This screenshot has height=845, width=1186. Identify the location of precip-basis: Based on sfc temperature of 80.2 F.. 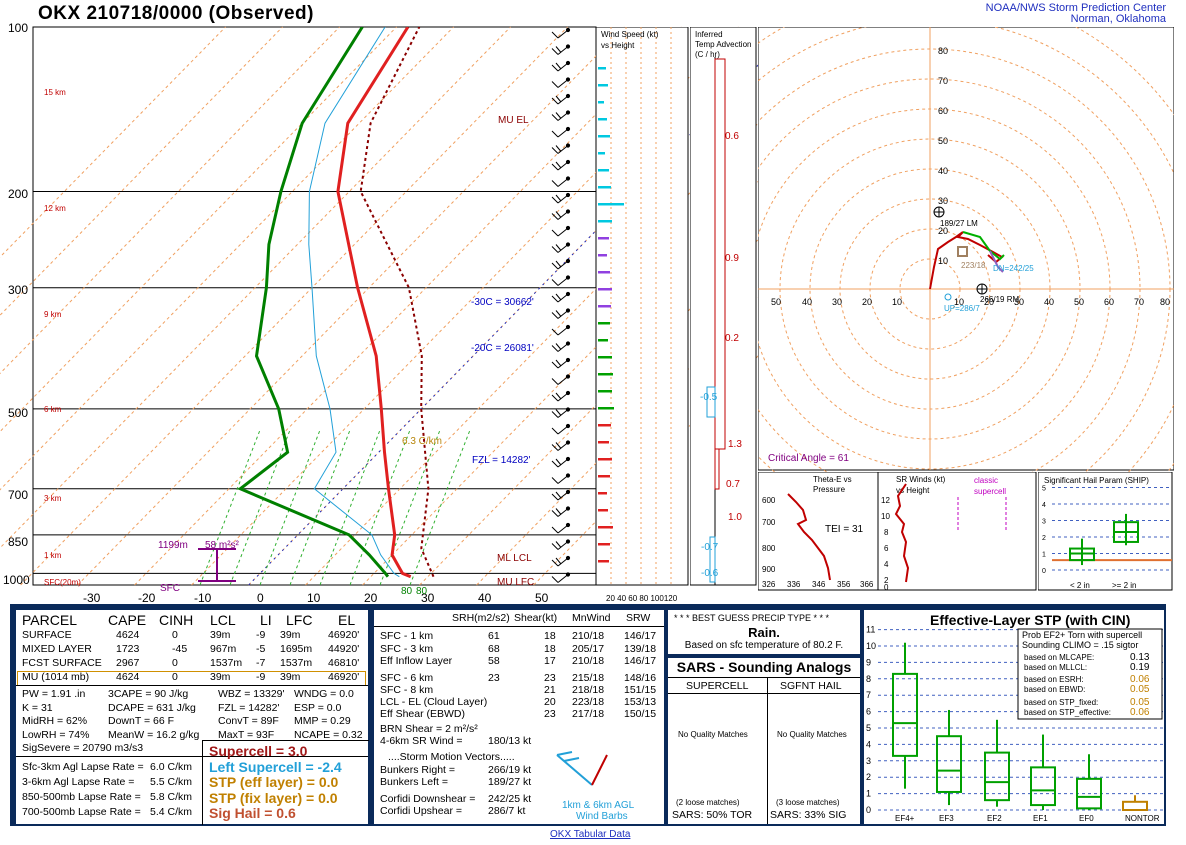
(764, 645).